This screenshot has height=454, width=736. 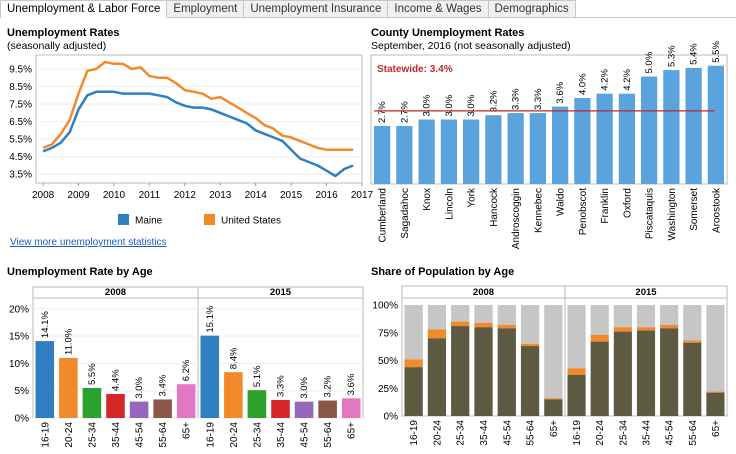 I want to click on county-label: Lincoln, so click(x=449, y=204).